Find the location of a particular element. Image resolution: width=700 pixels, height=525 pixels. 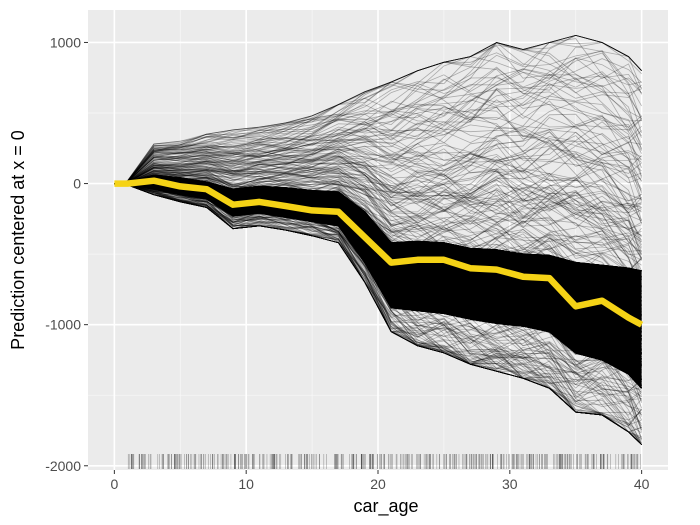

x-tick-label: 20 is located at coordinates (378, 484).